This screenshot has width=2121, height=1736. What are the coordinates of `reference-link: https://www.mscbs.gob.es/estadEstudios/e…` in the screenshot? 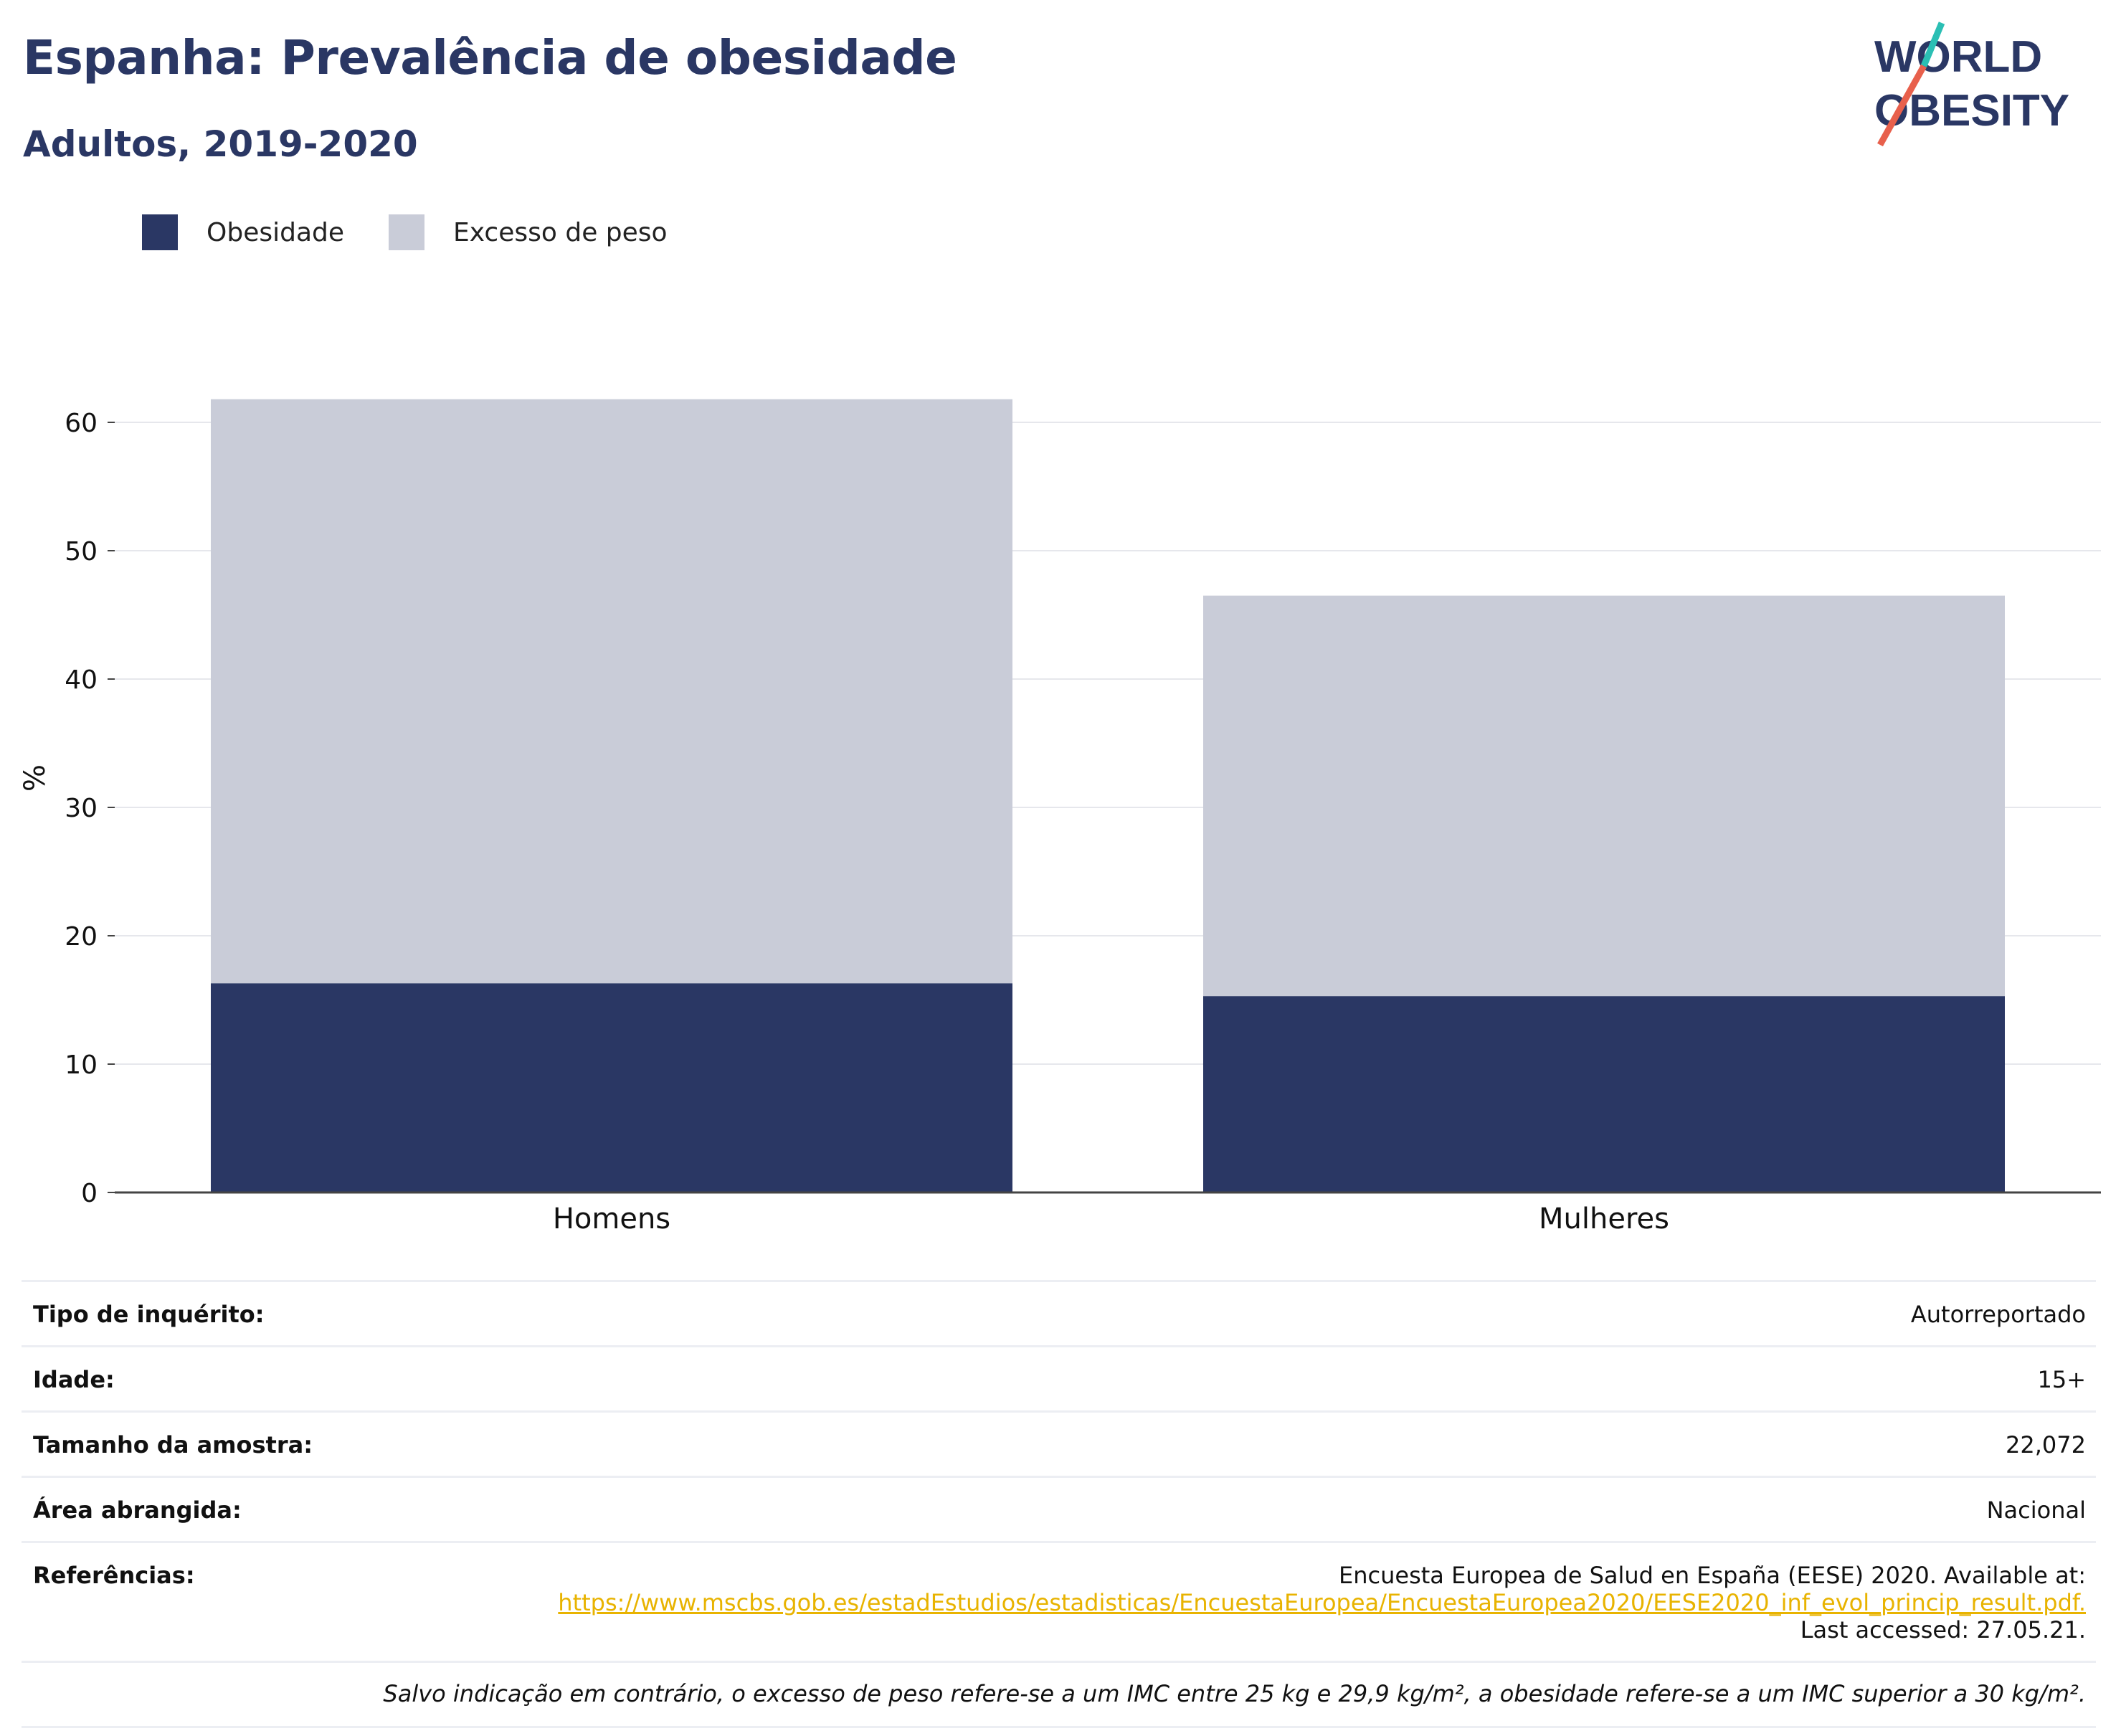 It's located at (1322, 1603).